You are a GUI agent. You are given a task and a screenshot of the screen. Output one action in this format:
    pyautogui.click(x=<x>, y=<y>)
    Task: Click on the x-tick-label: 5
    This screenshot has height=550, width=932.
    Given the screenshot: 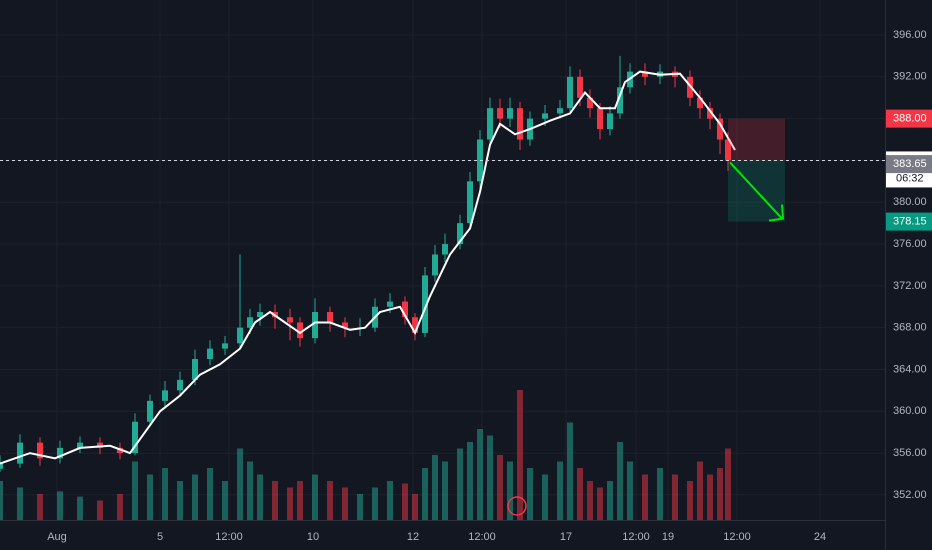 What is the action you would take?
    pyautogui.click(x=160, y=537)
    